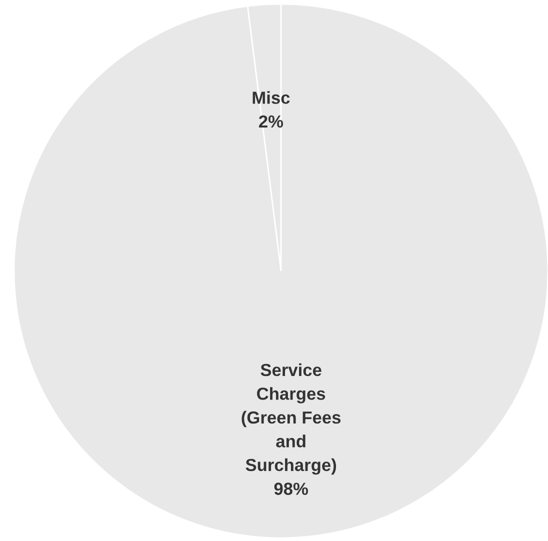 The width and height of the screenshot is (548, 541). What do you see at coordinates (291, 488) in the screenshot?
I see `data-label: 98%` at bounding box center [291, 488].